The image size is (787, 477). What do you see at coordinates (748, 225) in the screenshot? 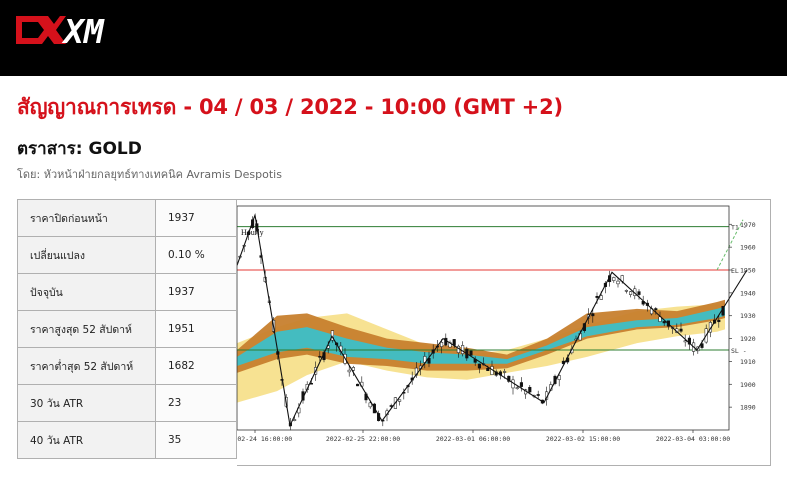
I see `y-tick-label: 1970` at bounding box center [748, 225].